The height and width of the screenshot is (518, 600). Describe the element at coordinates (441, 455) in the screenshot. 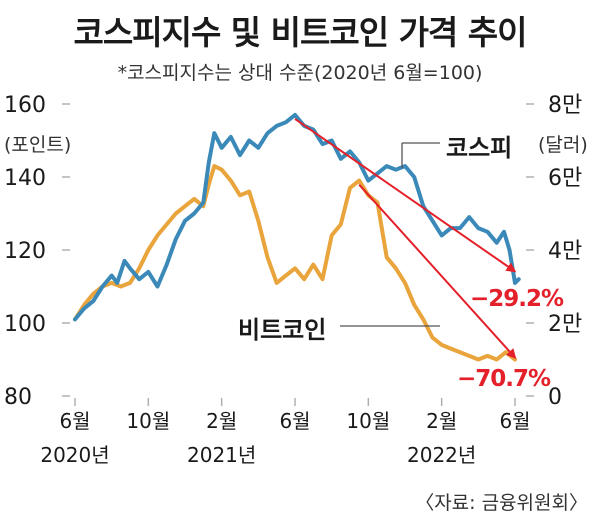

I see `x-axis-year-label: 2022년` at that location.